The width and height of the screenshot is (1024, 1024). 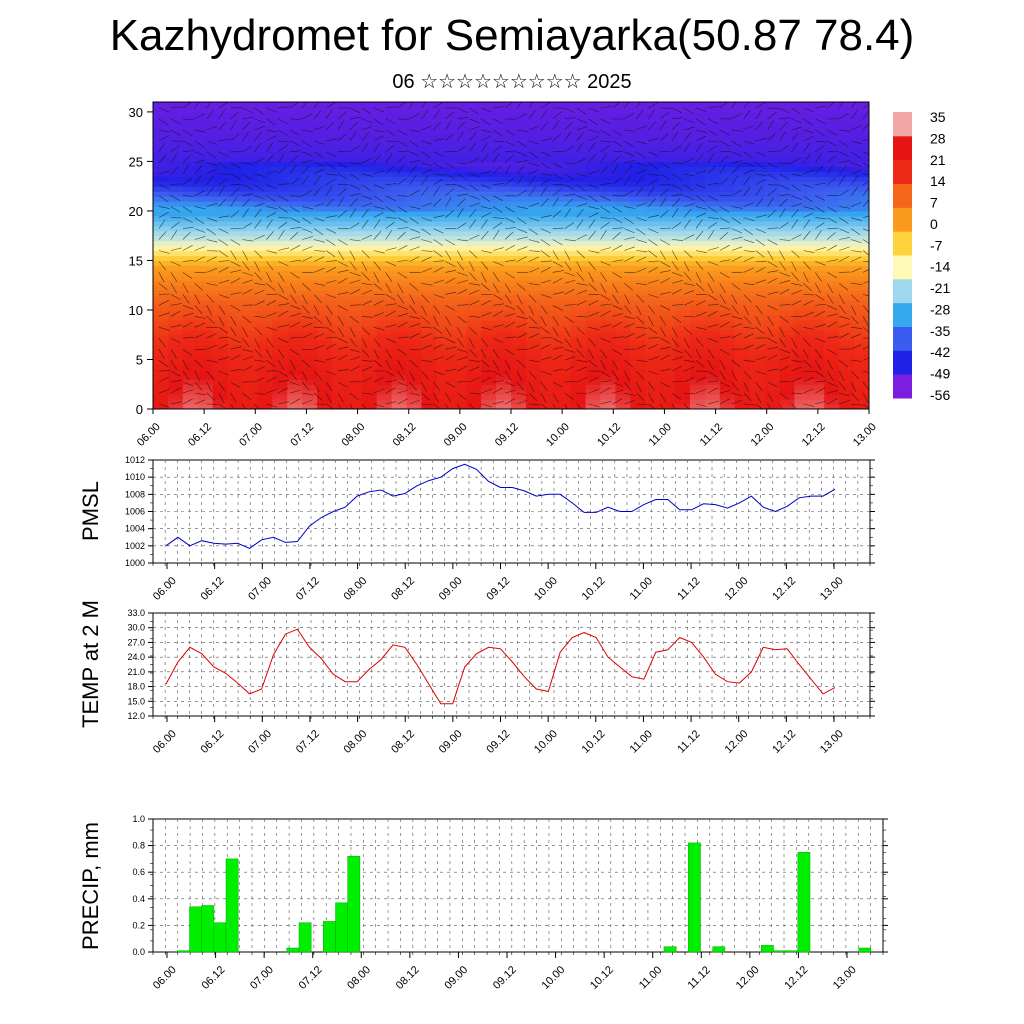 I want to click on colorbar-swatch, so click(x=902, y=362).